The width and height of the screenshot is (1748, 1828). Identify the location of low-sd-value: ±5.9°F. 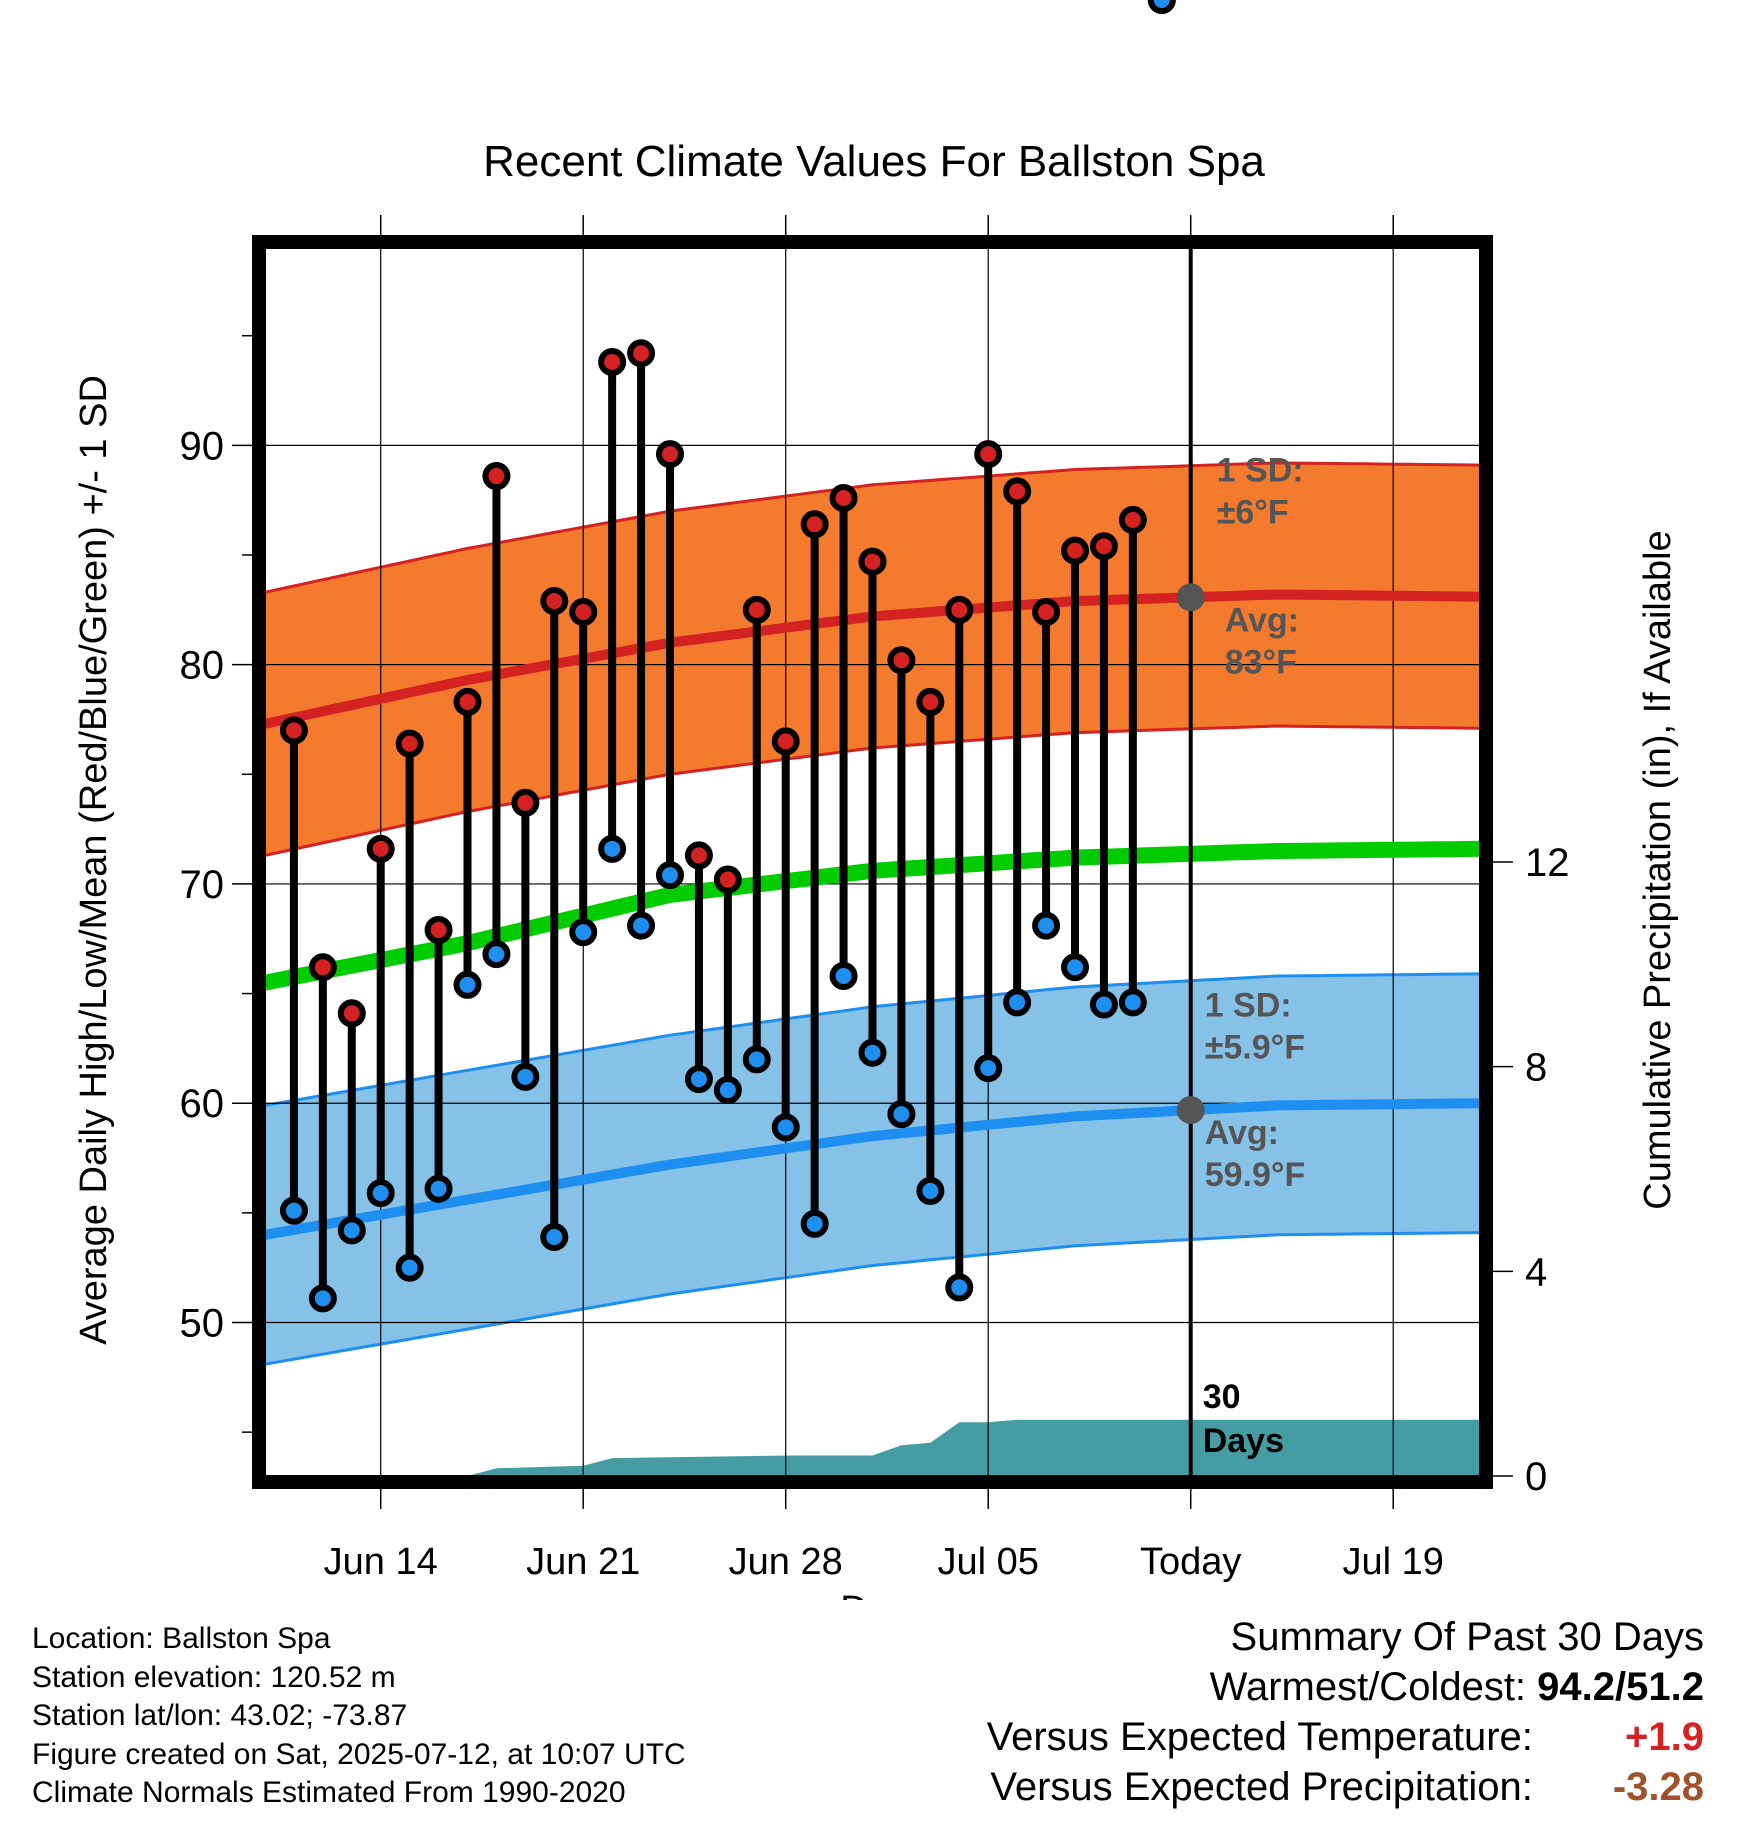
(1255, 1048).